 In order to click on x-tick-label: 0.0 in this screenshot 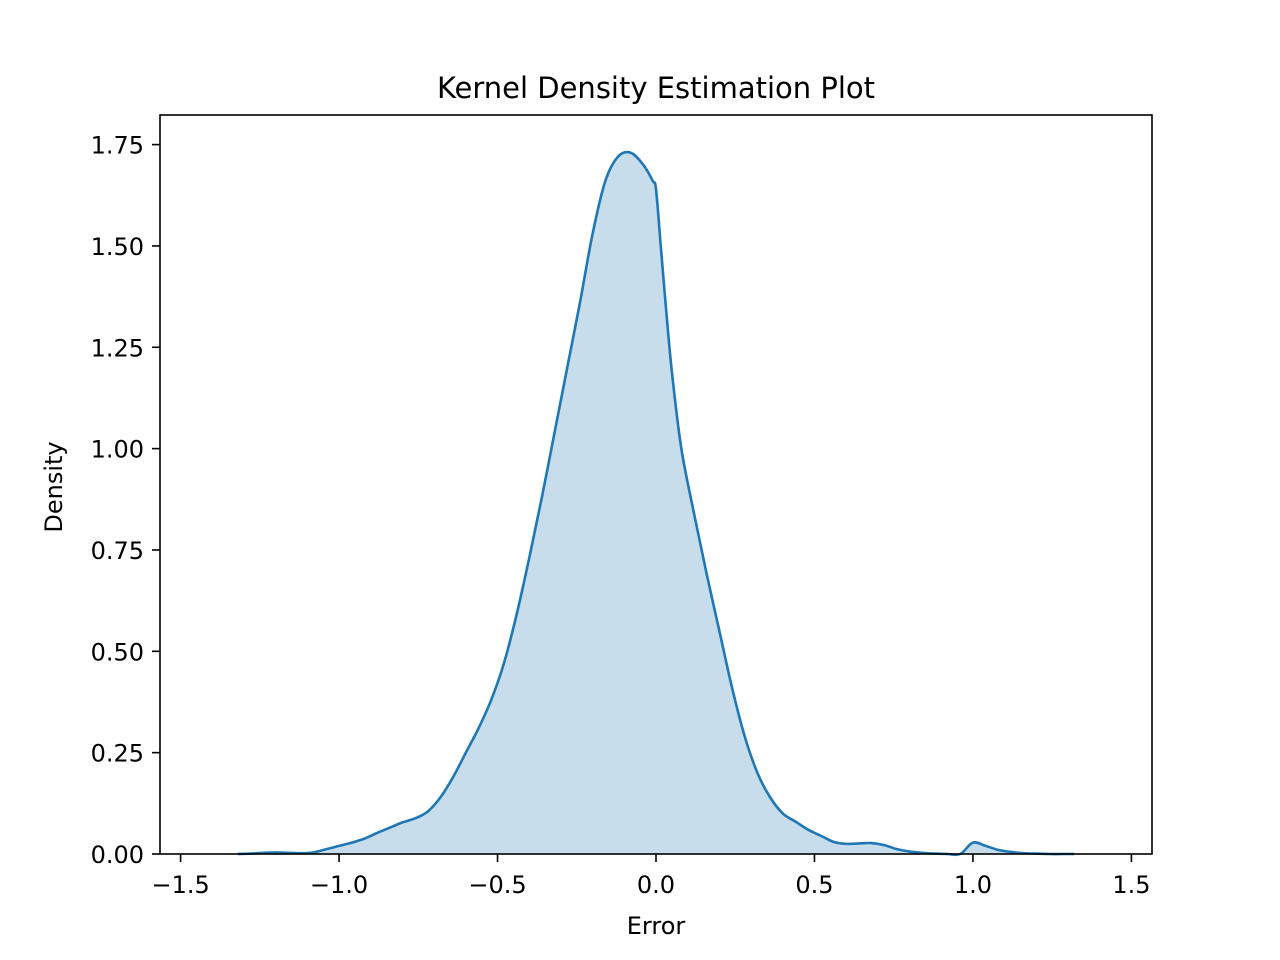, I will do `click(656, 885)`.